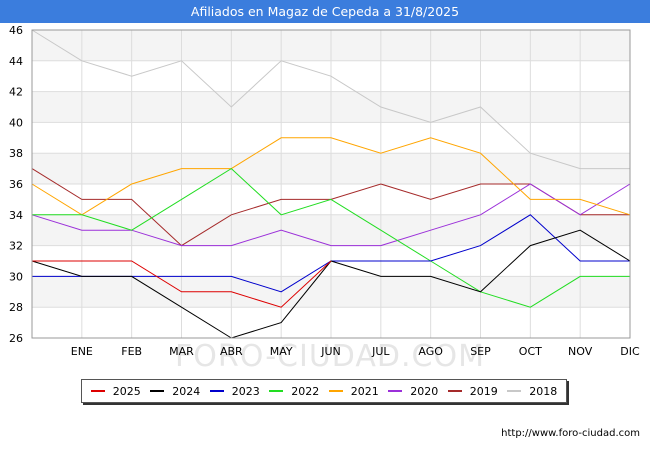  I want to click on legend-label: 2022, so click(305, 391).